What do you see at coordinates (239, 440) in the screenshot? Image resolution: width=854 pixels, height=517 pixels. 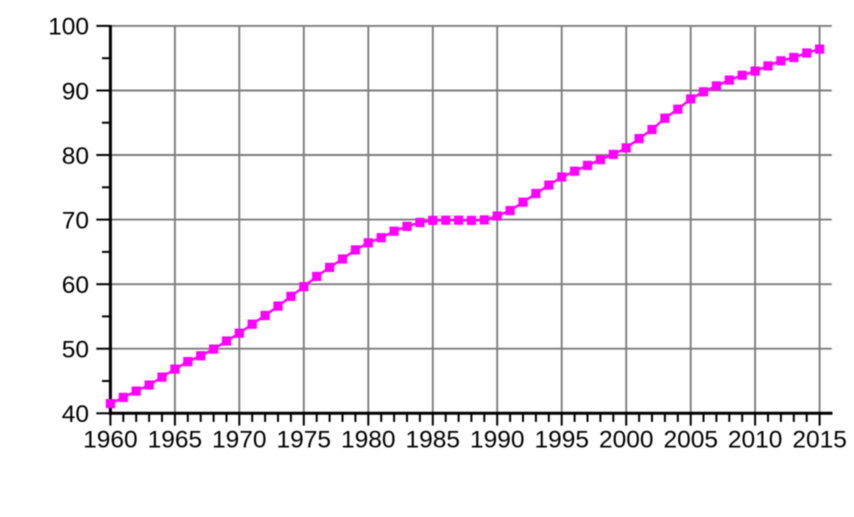 I see `svg-text: 1970` at bounding box center [239, 440].